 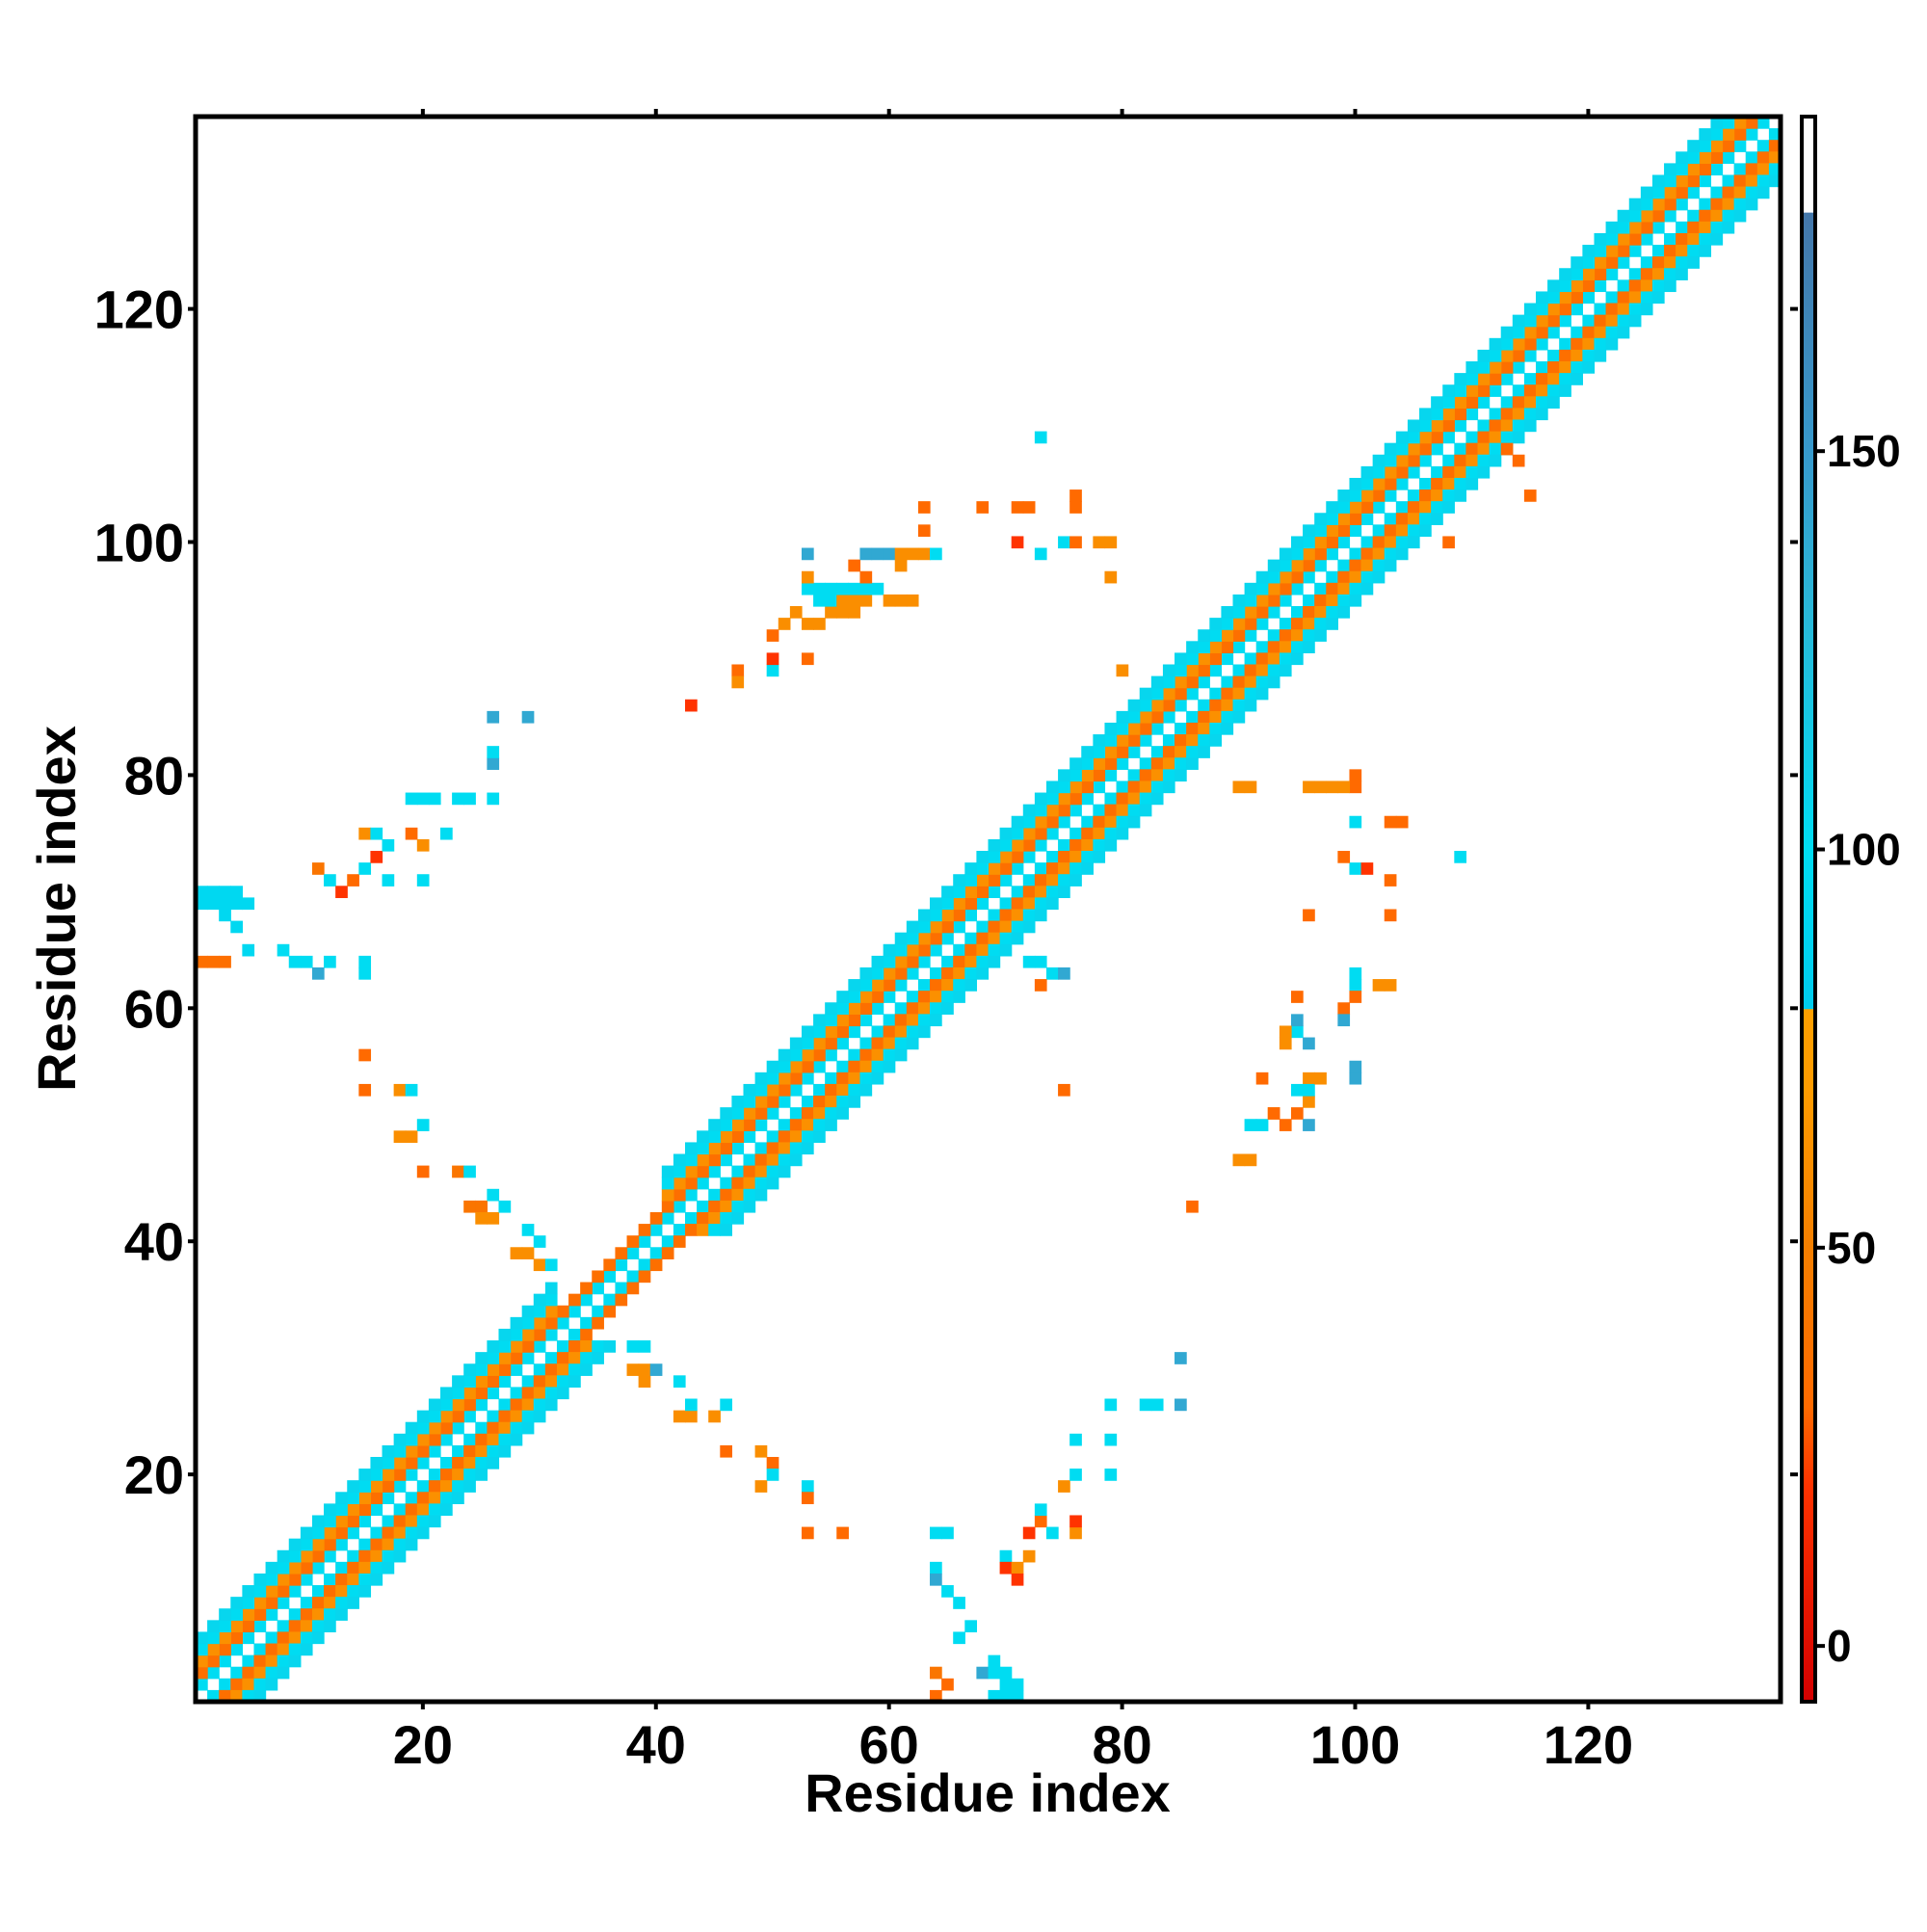 I want to click on x-tick-label: 120, so click(x=1588, y=1744).